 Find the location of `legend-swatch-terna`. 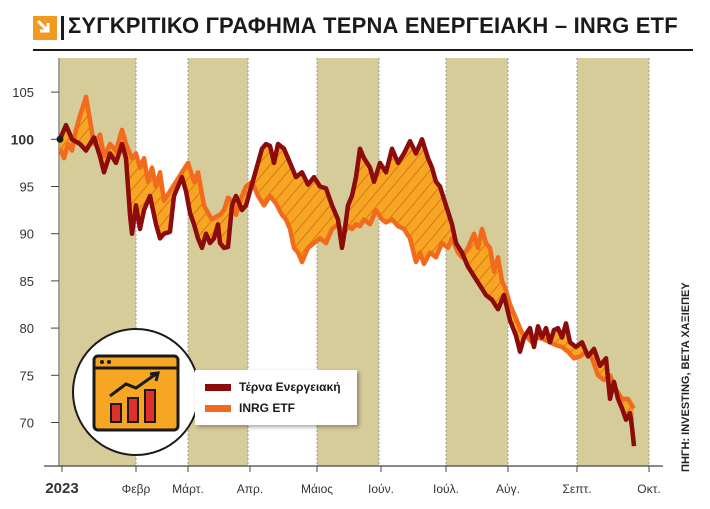

legend-swatch-terna is located at coordinates (218, 387).